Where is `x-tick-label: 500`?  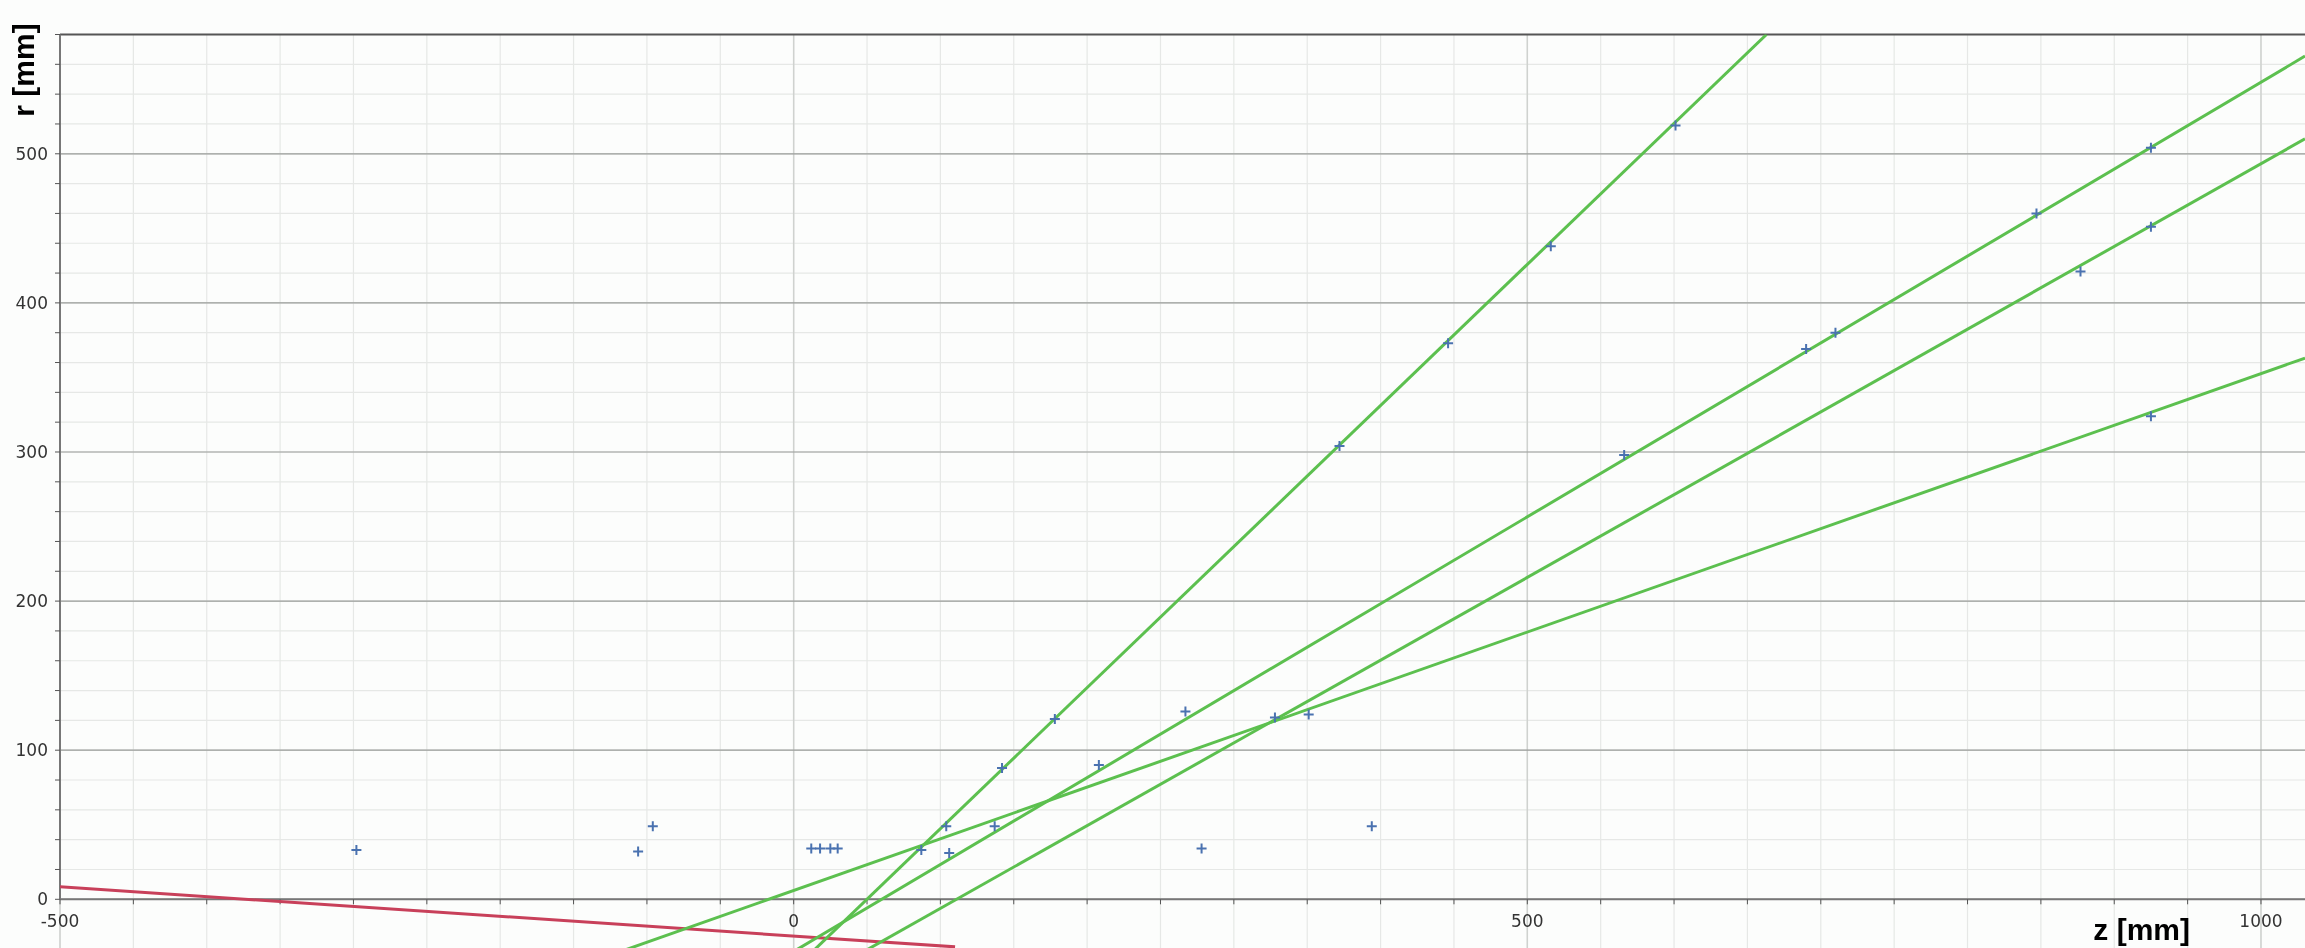
x-tick-label: 500 is located at coordinates (1527, 921).